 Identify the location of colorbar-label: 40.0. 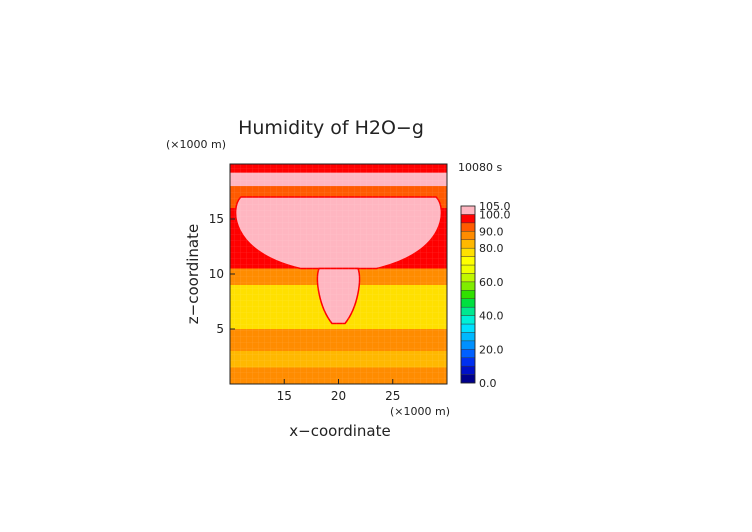
(491, 316).